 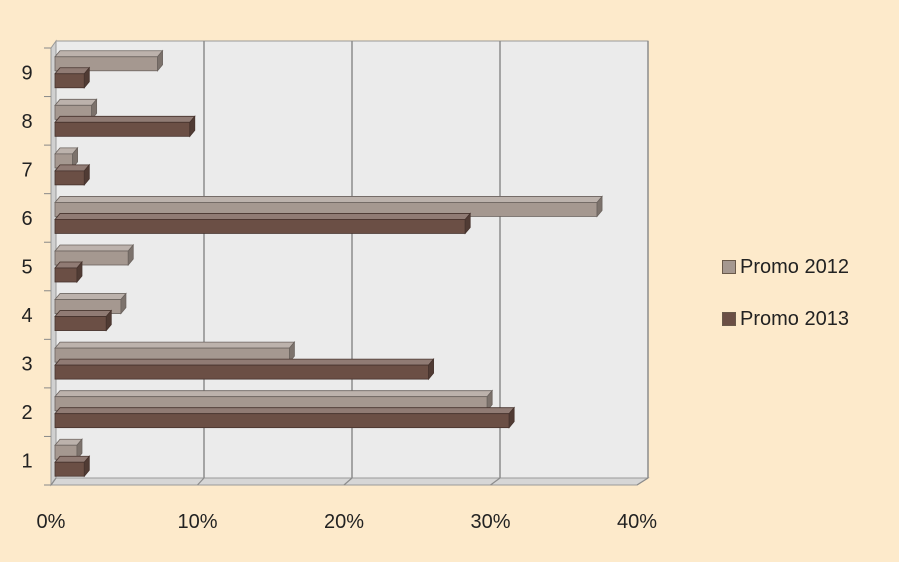 What do you see at coordinates (26, 219) in the screenshot?
I see `y-tick-label-6: 6` at bounding box center [26, 219].